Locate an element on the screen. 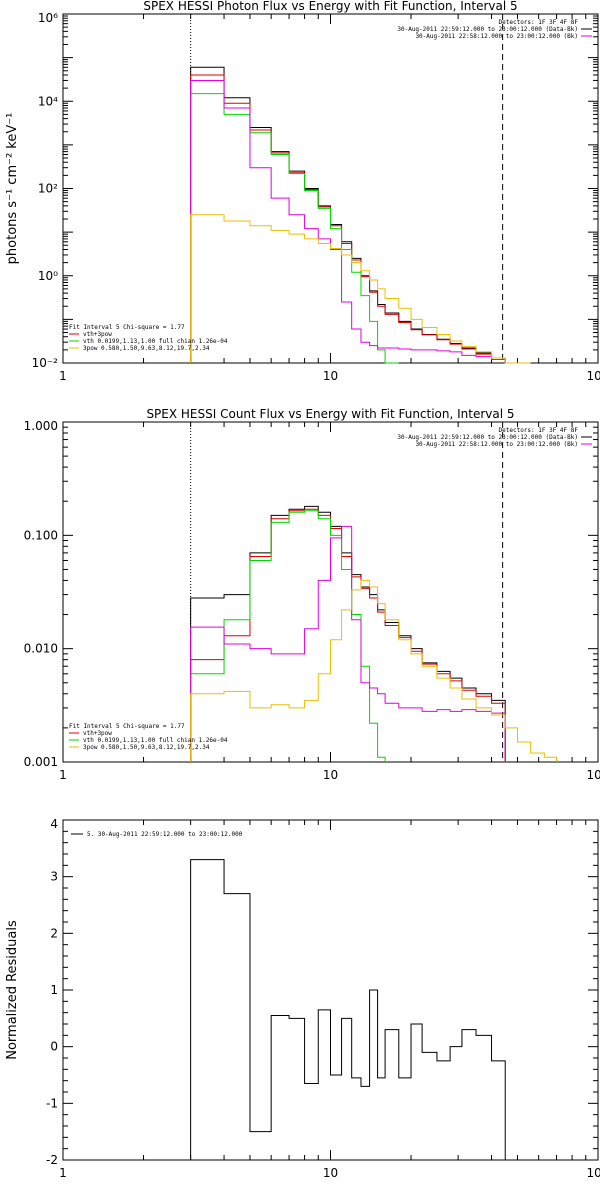 The image size is (600, 1200). y-tick-label: 0.001 is located at coordinates (41, 762).